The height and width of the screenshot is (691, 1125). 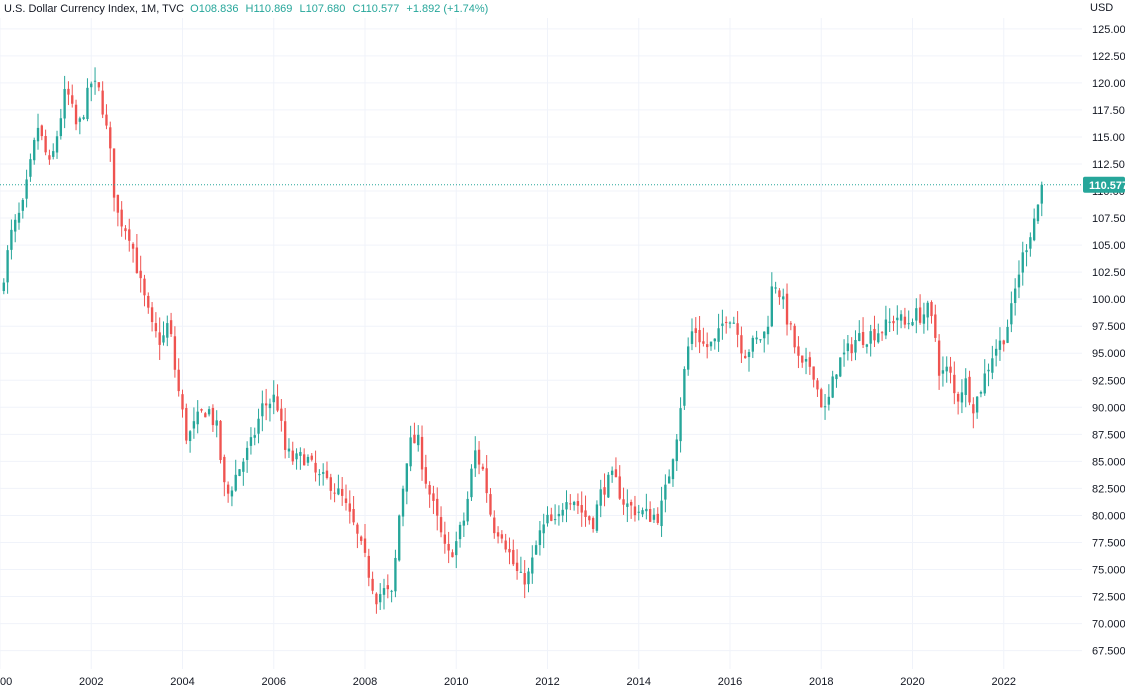 What do you see at coordinates (1108, 57) in the screenshot?
I see `y-tick-label: 122.500` at bounding box center [1108, 57].